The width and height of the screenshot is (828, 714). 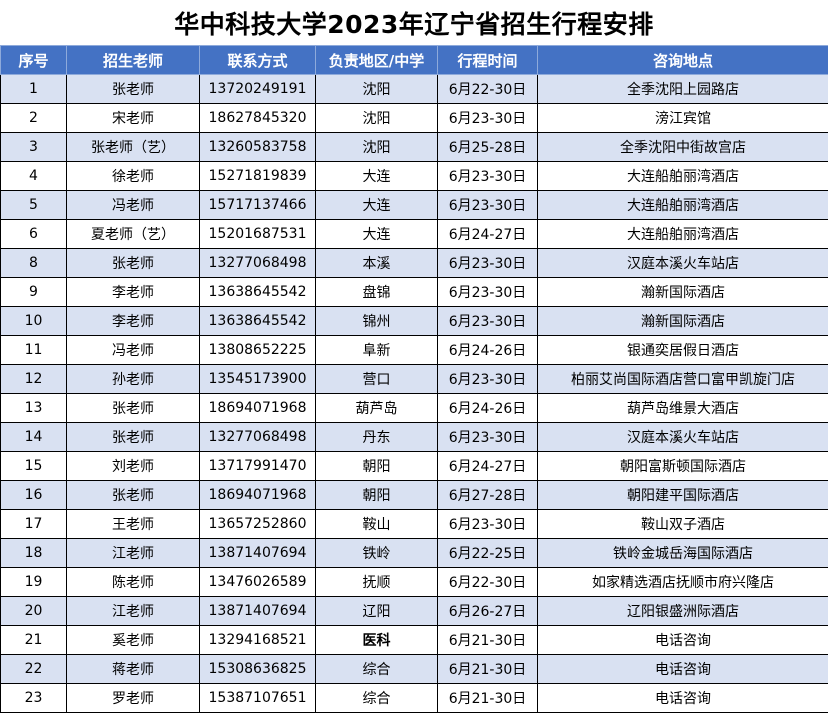 What do you see at coordinates (414, 669) in the screenshot?
I see `table-row: 22 蒋老师 15308636825 综合 6月21-30日 电话咨询` at bounding box center [414, 669].